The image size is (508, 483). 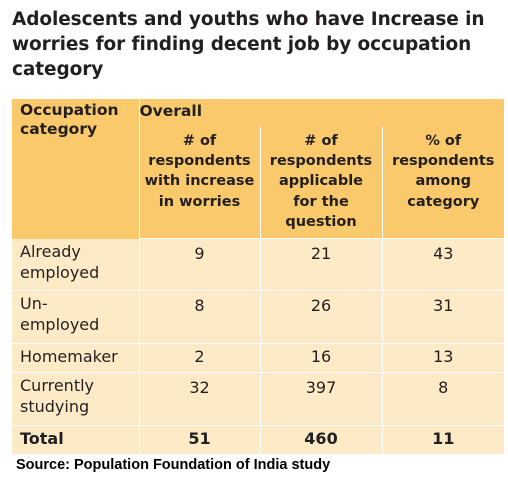 I want to click on total-cell: 460, so click(x=321, y=439).